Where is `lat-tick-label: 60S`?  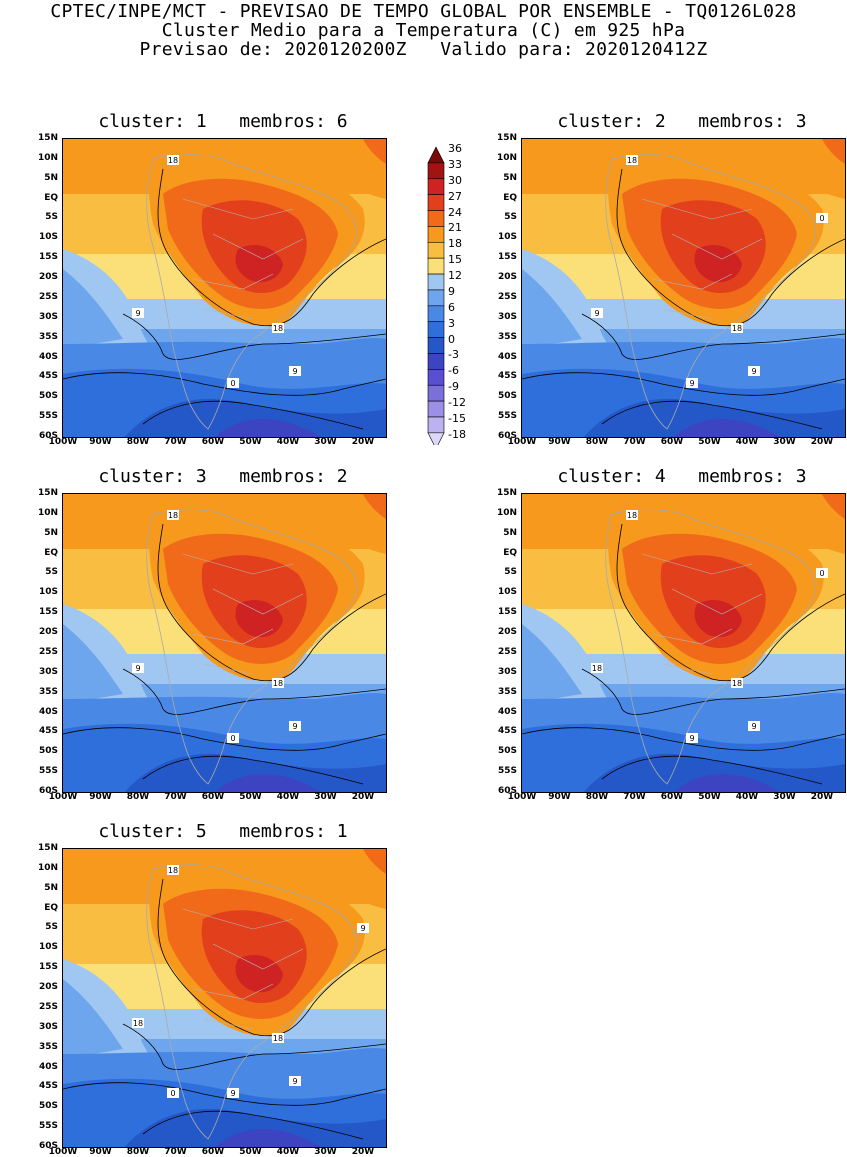
lat-tick-label: 60S is located at coordinates (48, 436).